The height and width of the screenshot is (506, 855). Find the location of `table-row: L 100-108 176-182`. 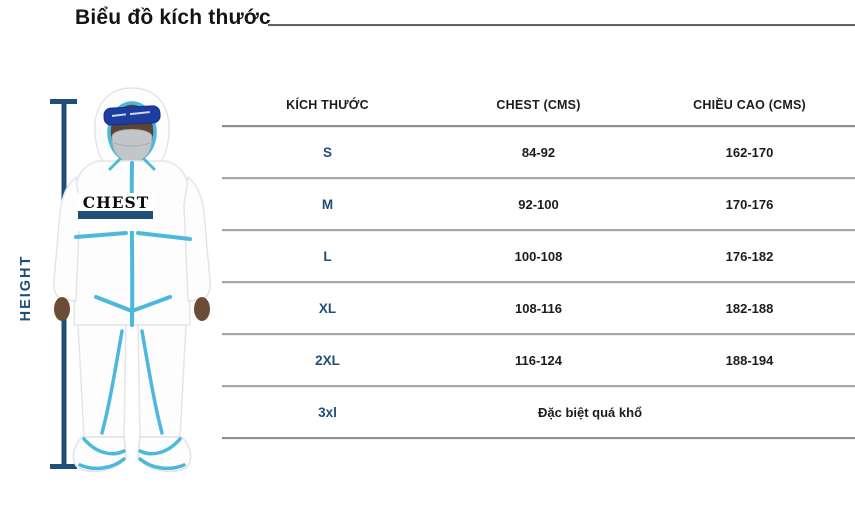

table-row: L 100-108 176-182 is located at coordinates (538, 257).